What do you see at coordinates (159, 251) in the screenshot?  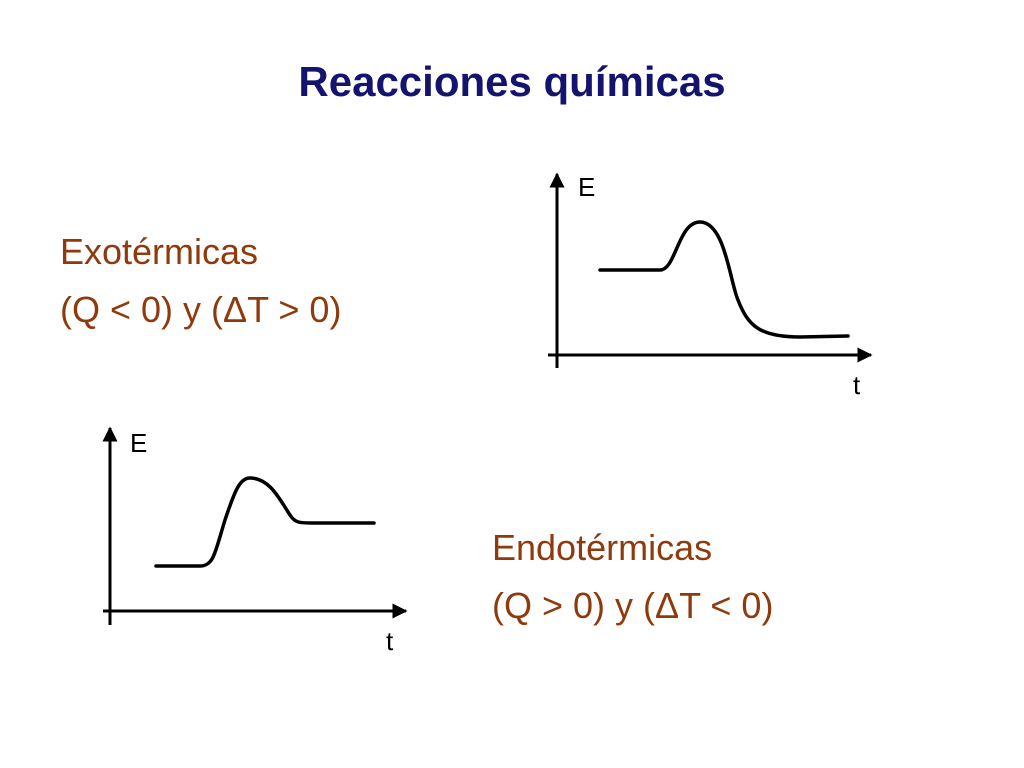 I see `section-label: Exotérmicas` at bounding box center [159, 251].